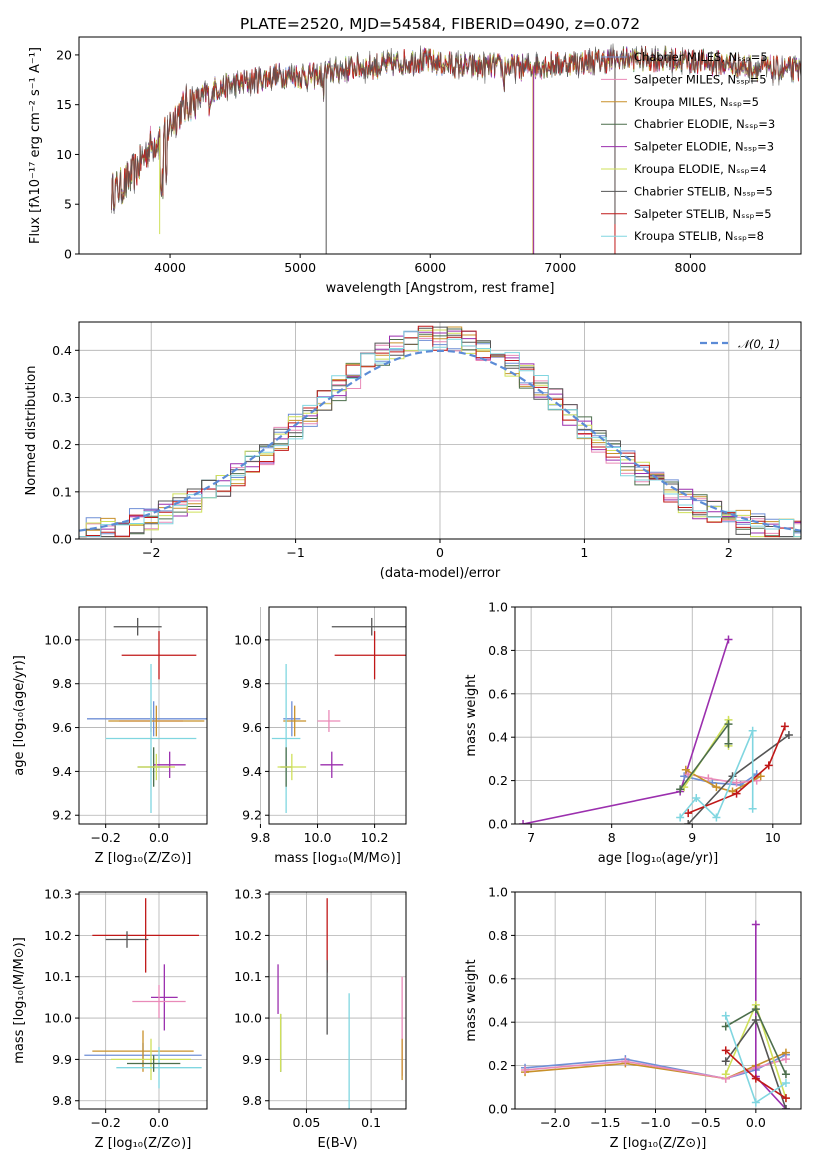  Describe the element at coordinates (62, 815) in the screenshot. I see `y-tick-label: 9.2` at that location.